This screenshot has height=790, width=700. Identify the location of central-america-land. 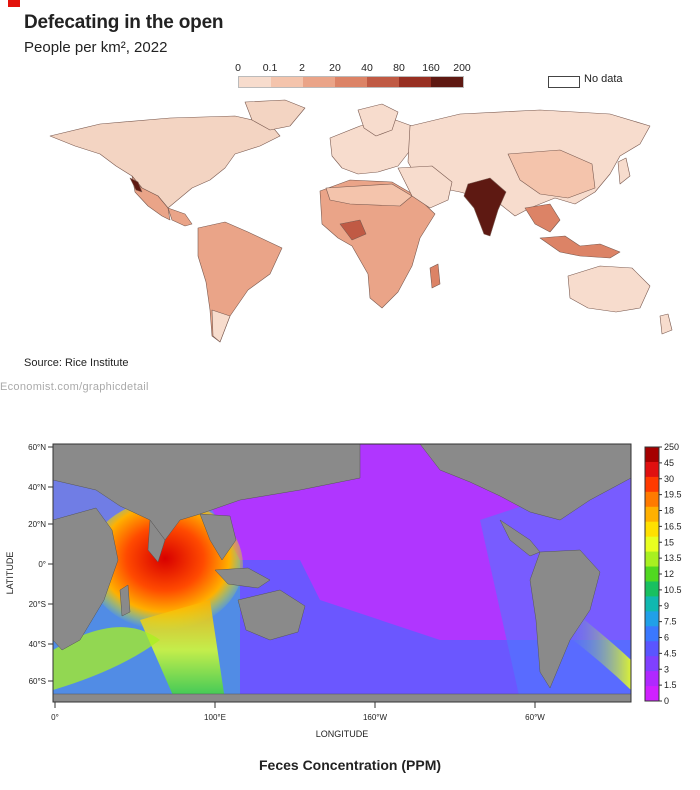
(520, 538).